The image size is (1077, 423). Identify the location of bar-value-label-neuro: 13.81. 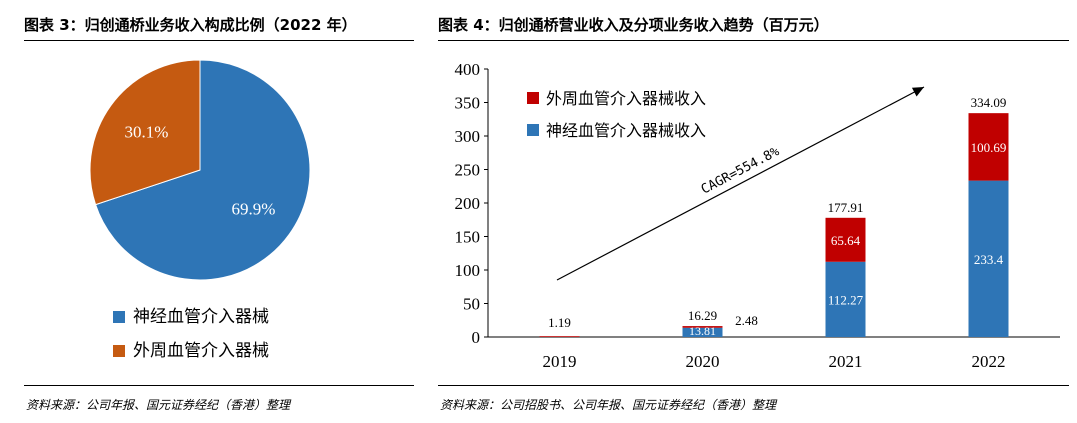
(702, 331).